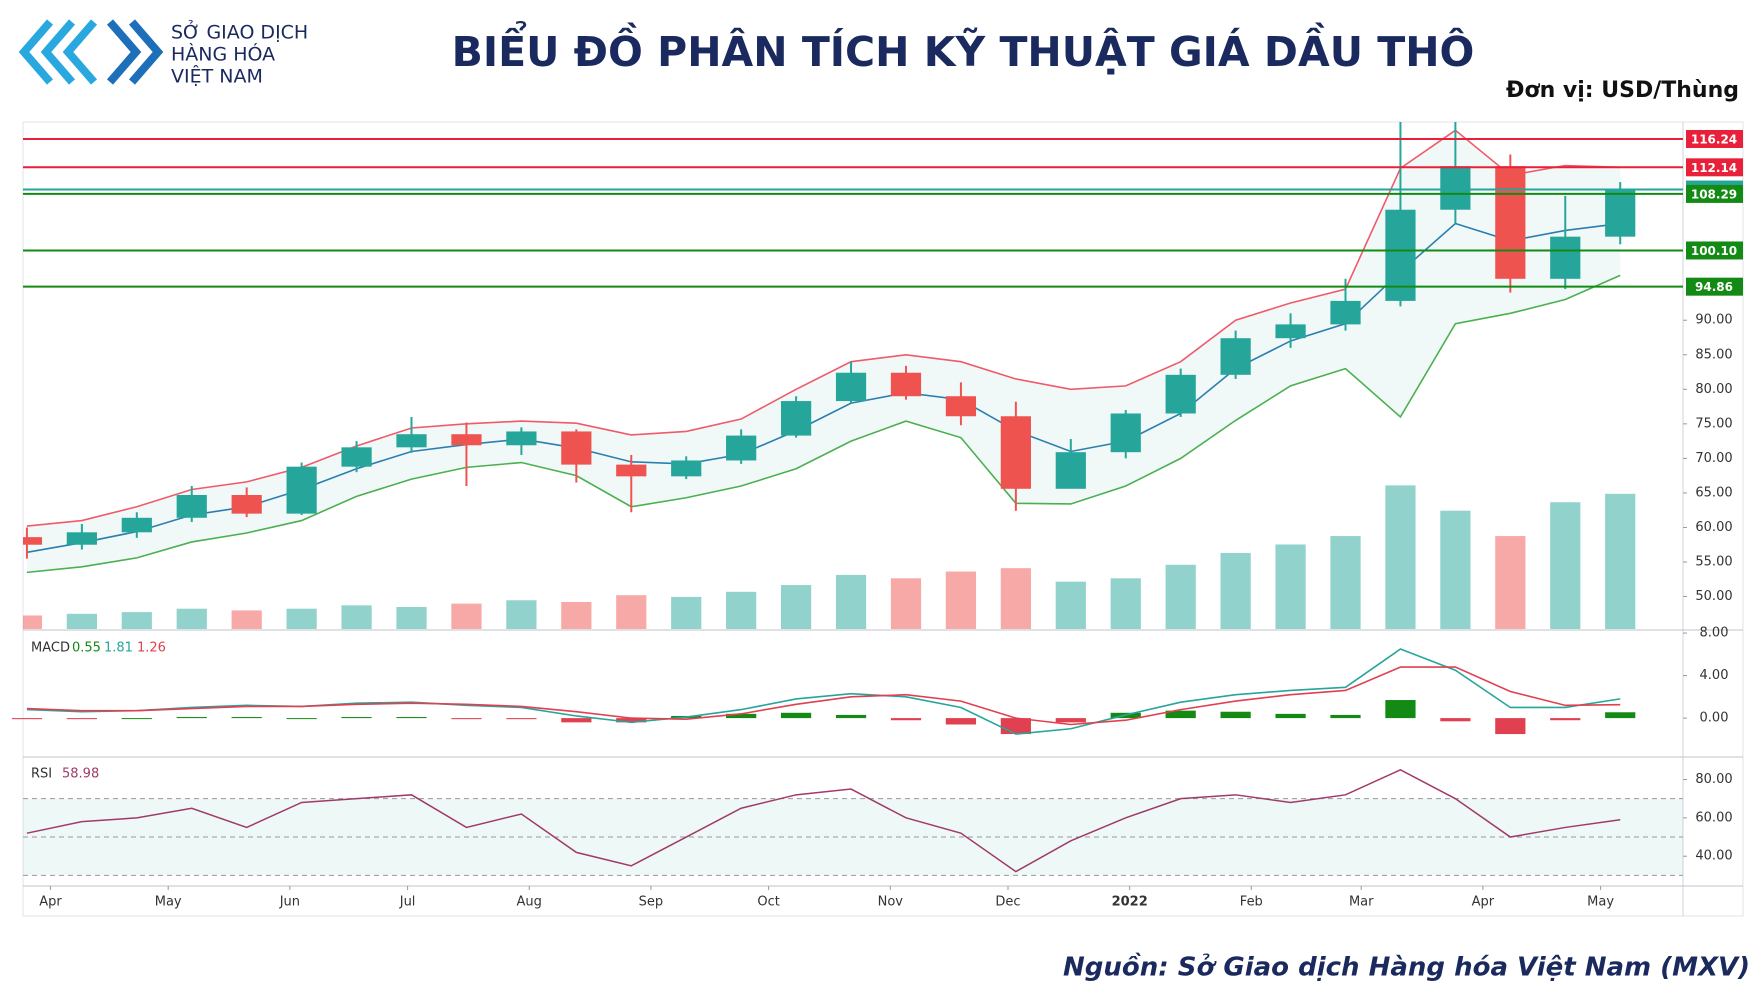 Image resolution: width=1759 pixels, height=994 pixels. What do you see at coordinates (823, 696) in the screenshot?
I see `macd-signal` at bounding box center [823, 696].